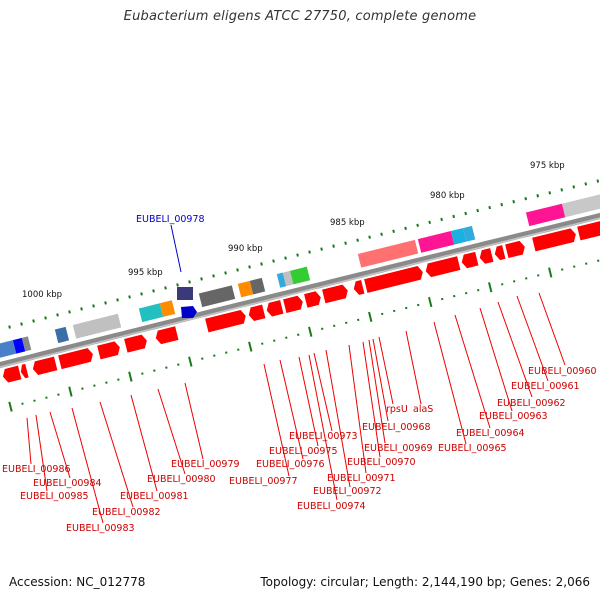  What do you see at coordinates (396, 427) in the screenshot?
I see `gene-label: EUBELI_00968` at bounding box center [396, 427].